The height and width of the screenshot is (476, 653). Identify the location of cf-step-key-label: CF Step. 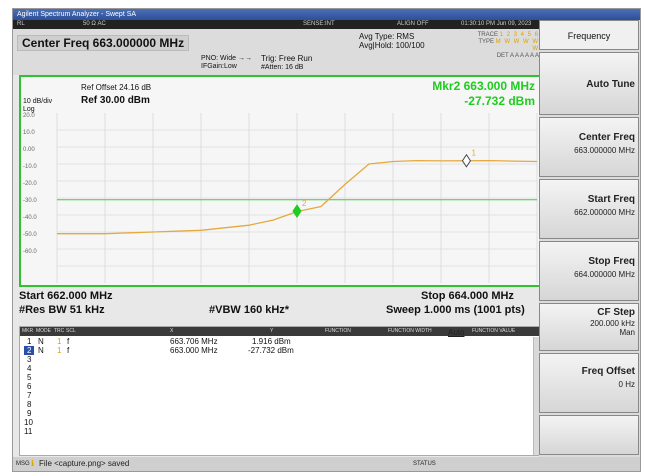
(616, 312).